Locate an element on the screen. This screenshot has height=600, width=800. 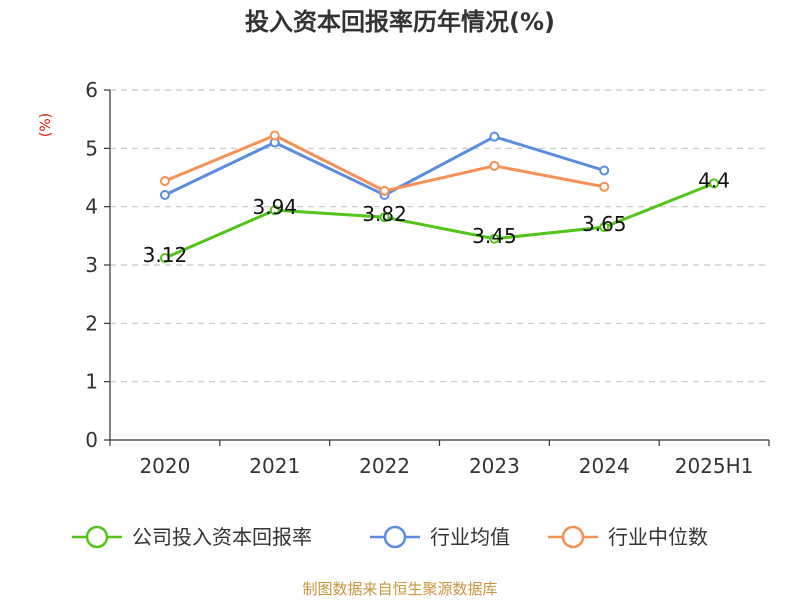
legend-item: 公司投入资本回报率 is located at coordinates (192, 537).